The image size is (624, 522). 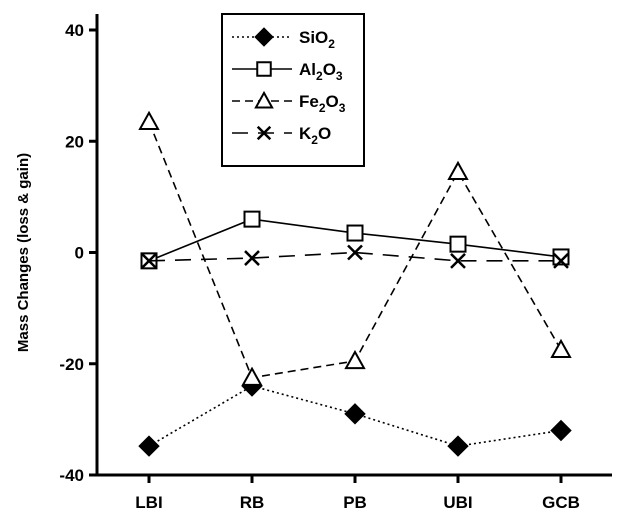 What do you see at coordinates (322, 103) in the screenshot?
I see `legend-label-fe2o3: Fe2O3` at bounding box center [322, 103].